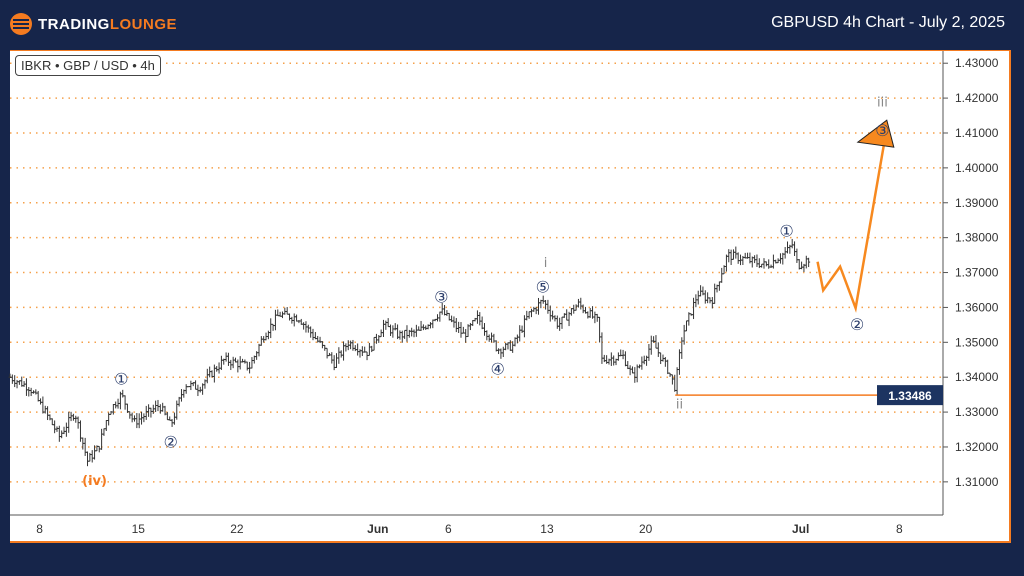 The height and width of the screenshot is (576, 1024). I want to click on x-tick-label: 6, so click(448, 529).